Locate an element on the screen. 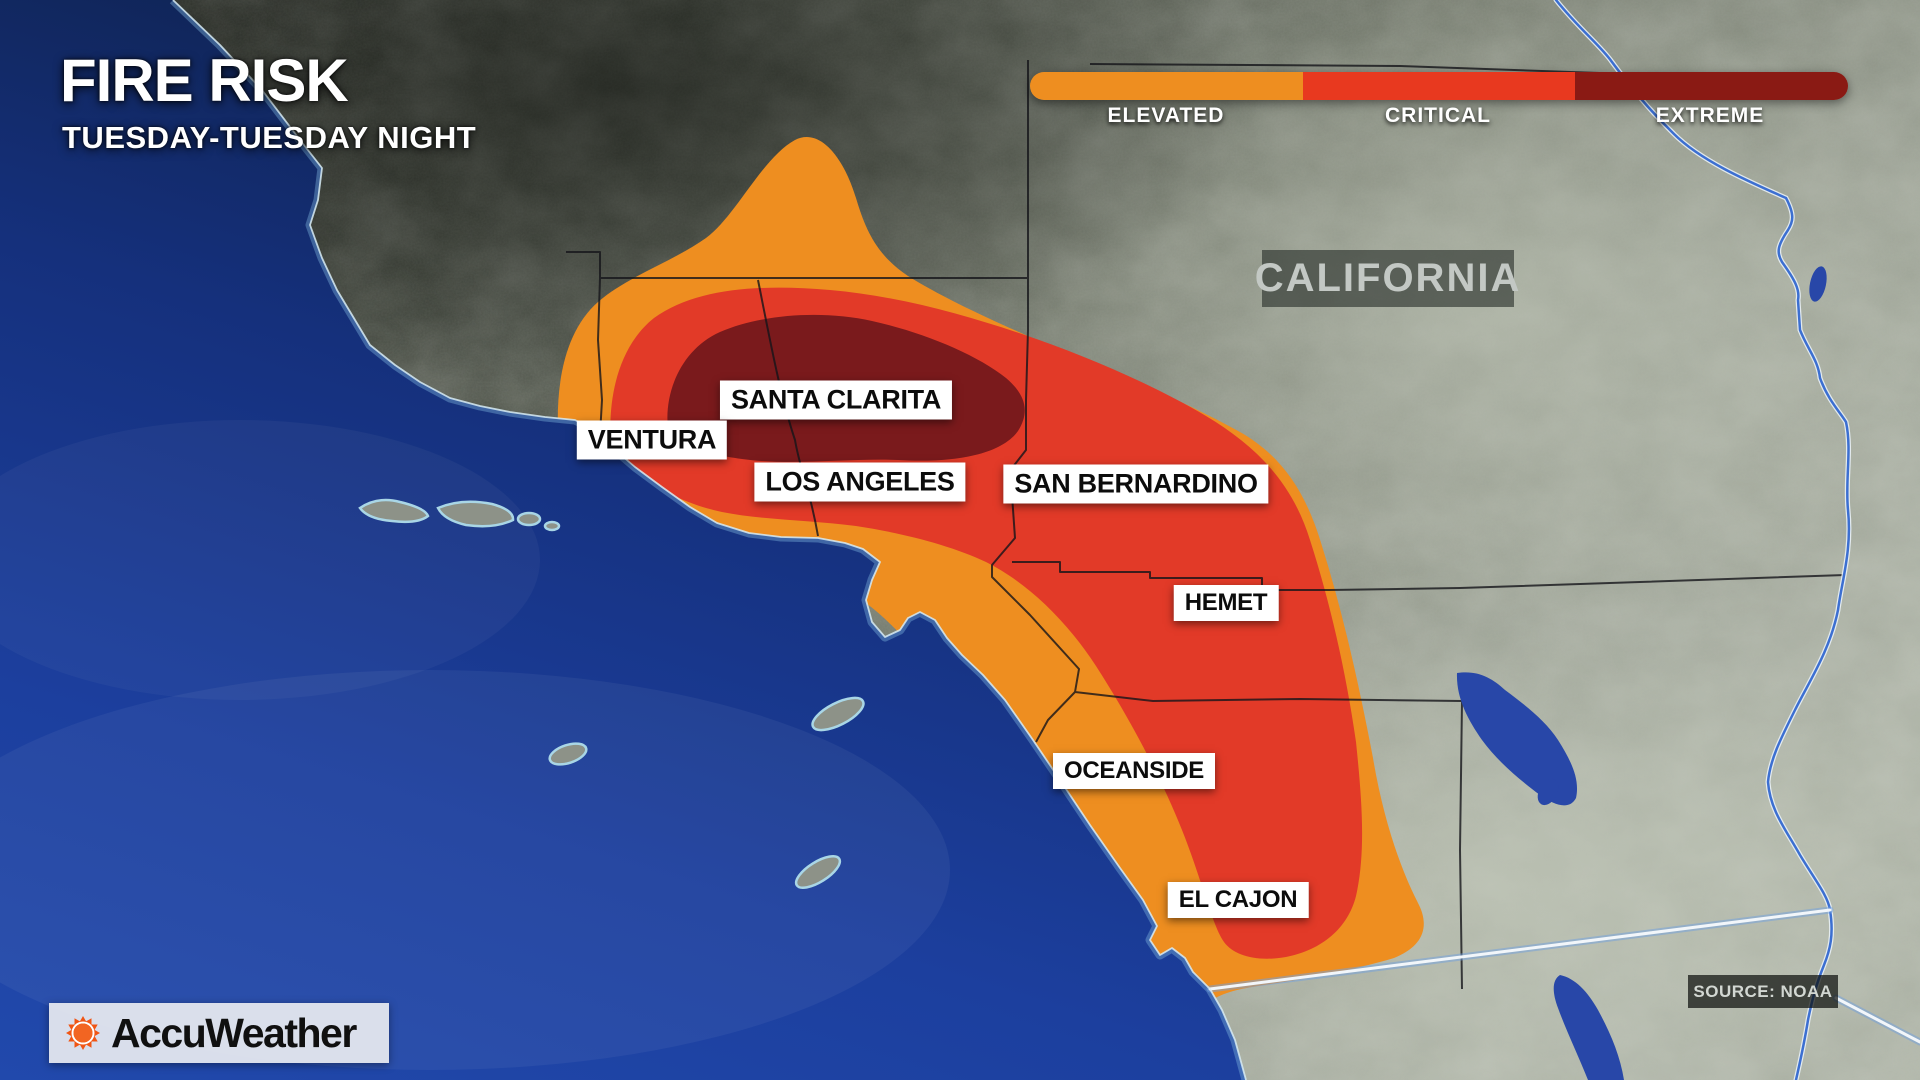 The height and width of the screenshot is (1080, 1920). source-badge: SOURCE: NOAA is located at coordinates (1763, 991).